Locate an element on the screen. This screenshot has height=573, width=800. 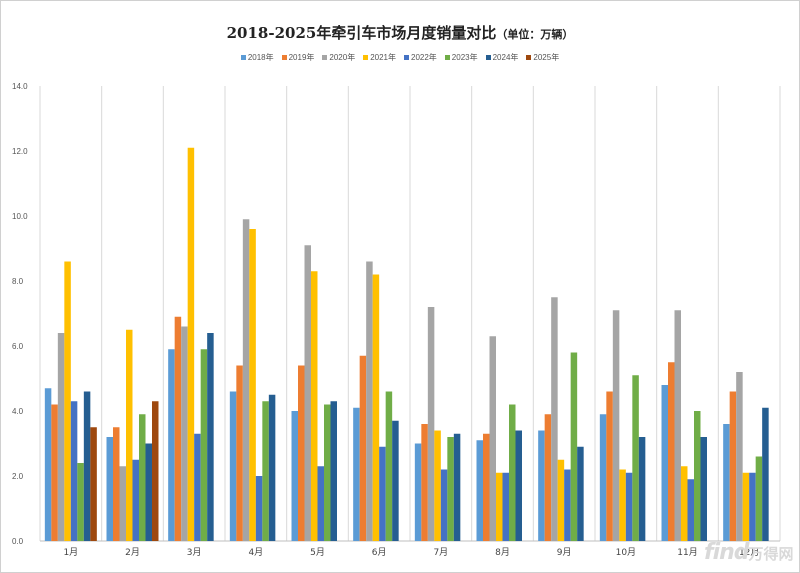
legend-label: 2023年 is located at coordinates (464, 57).